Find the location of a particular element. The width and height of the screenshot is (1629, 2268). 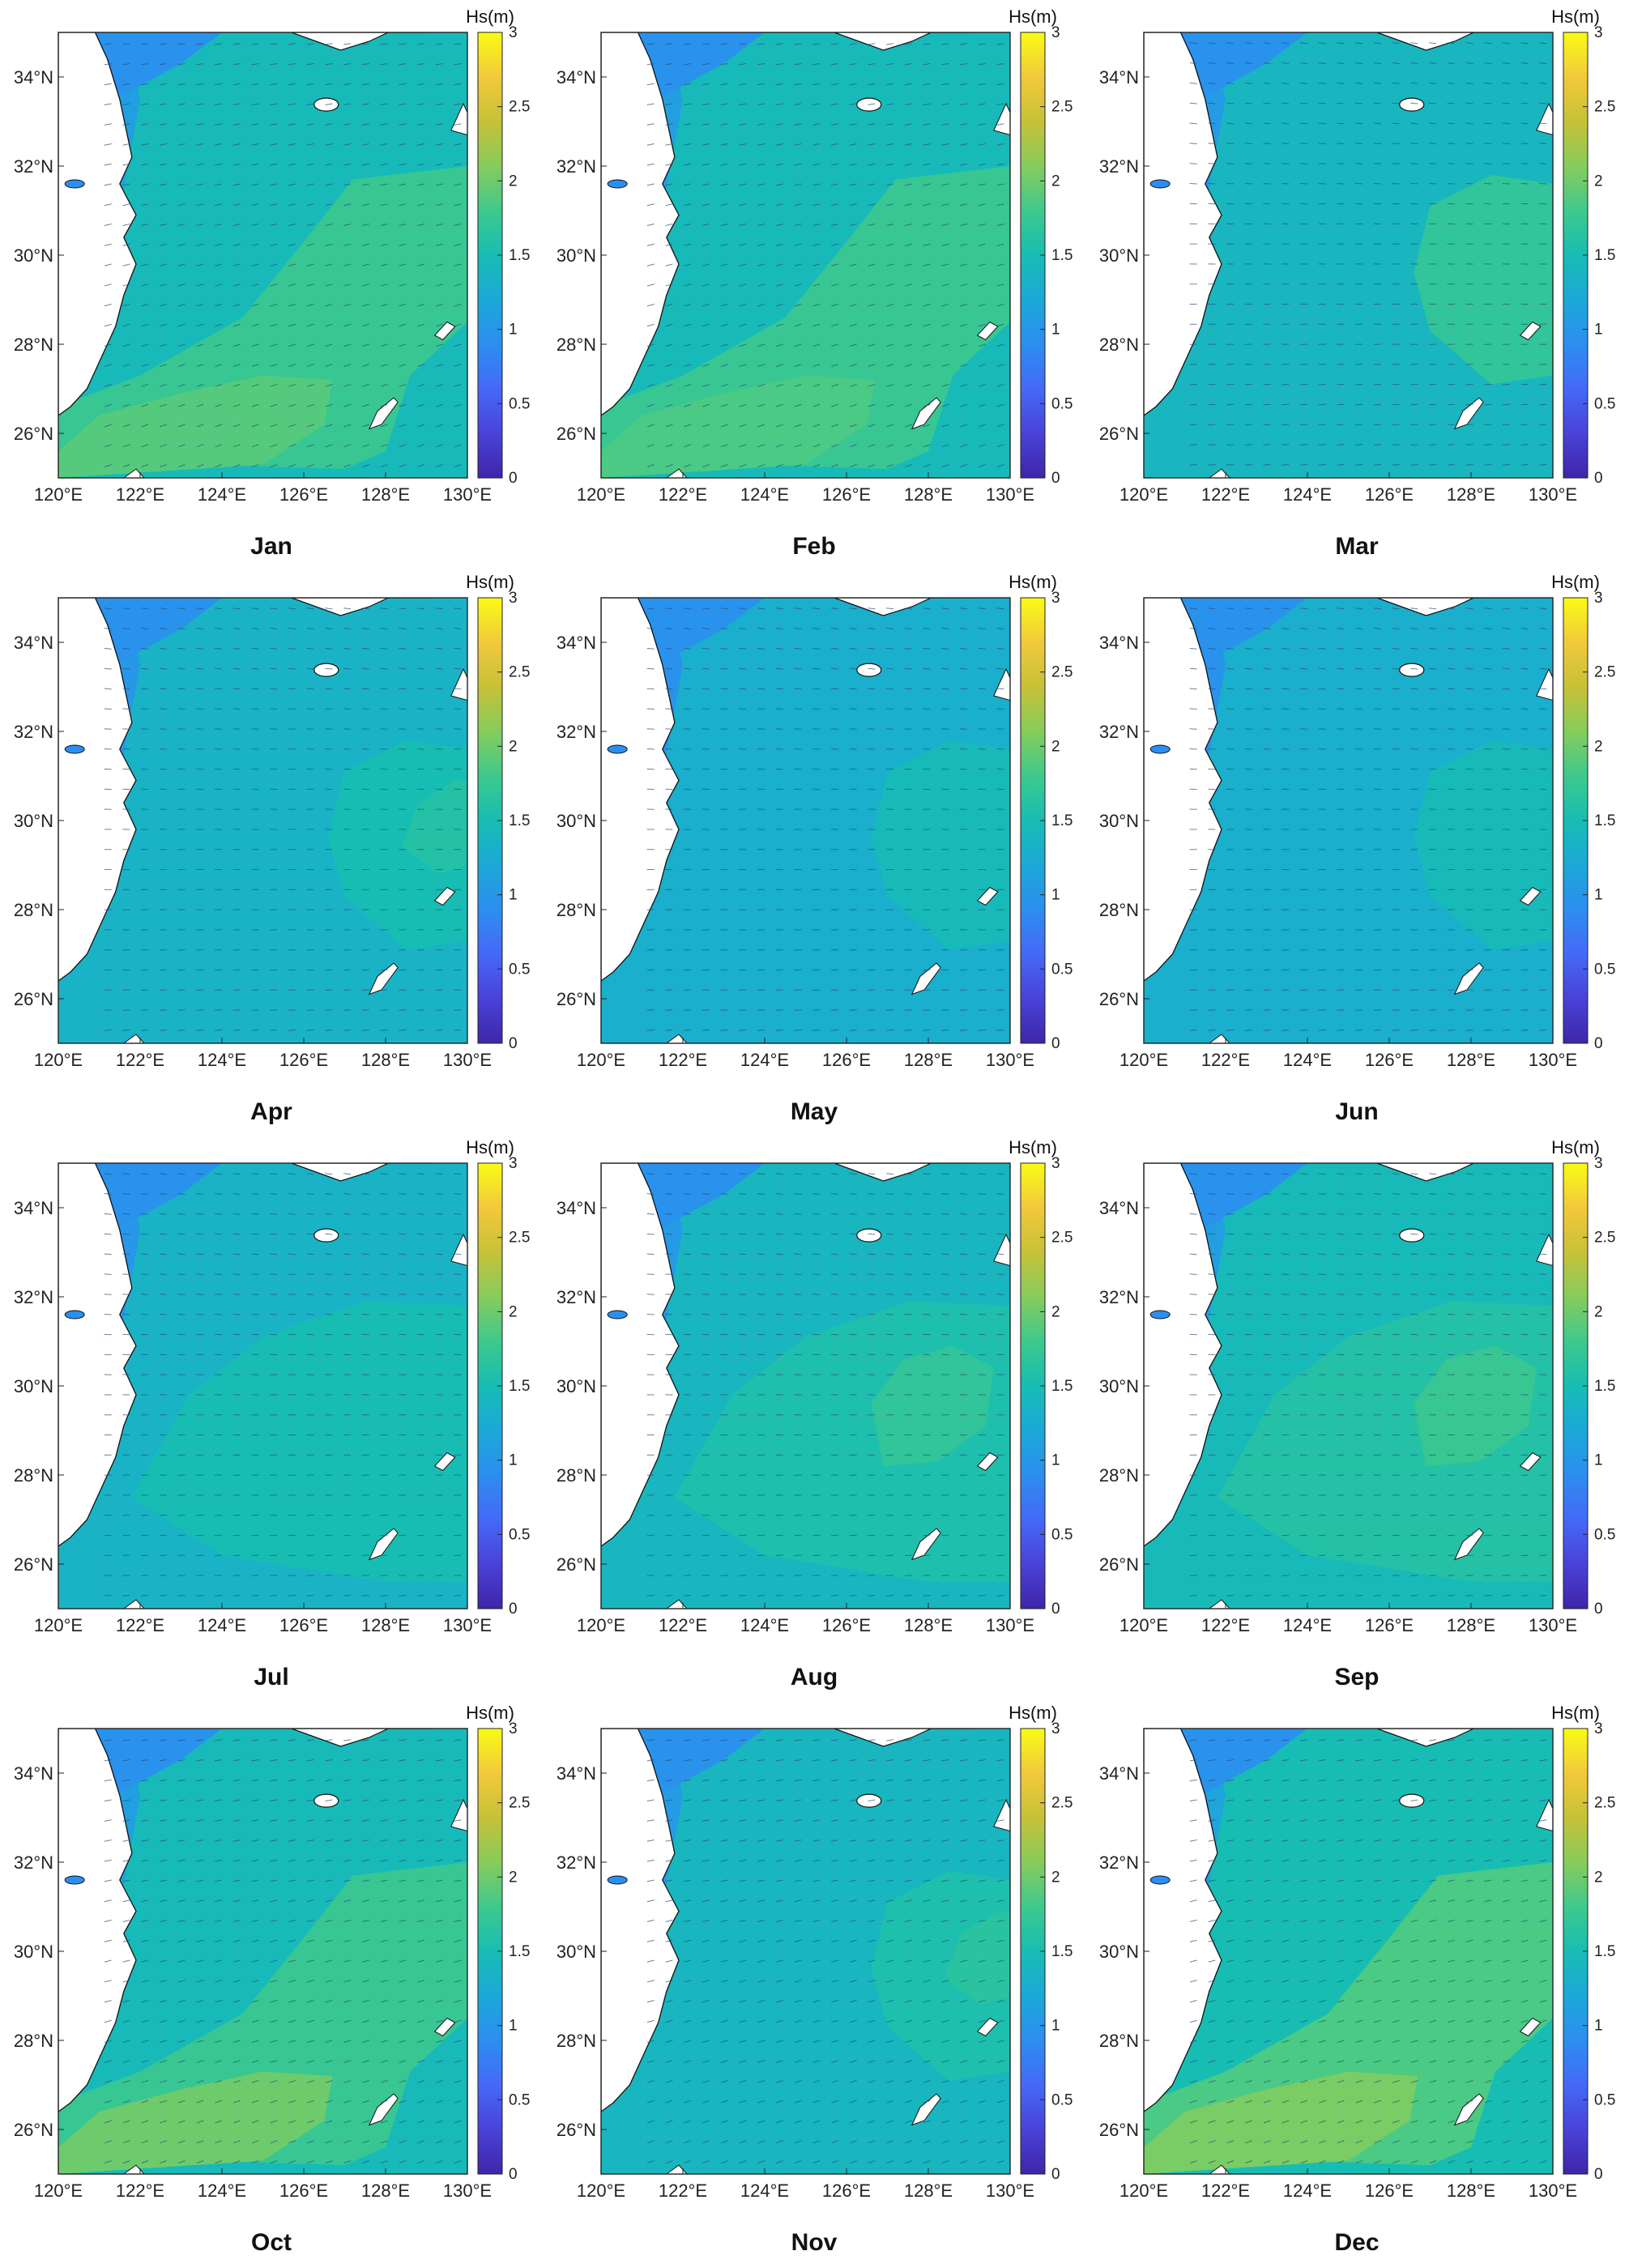

korea-coast is located at coordinates (904, 1738).